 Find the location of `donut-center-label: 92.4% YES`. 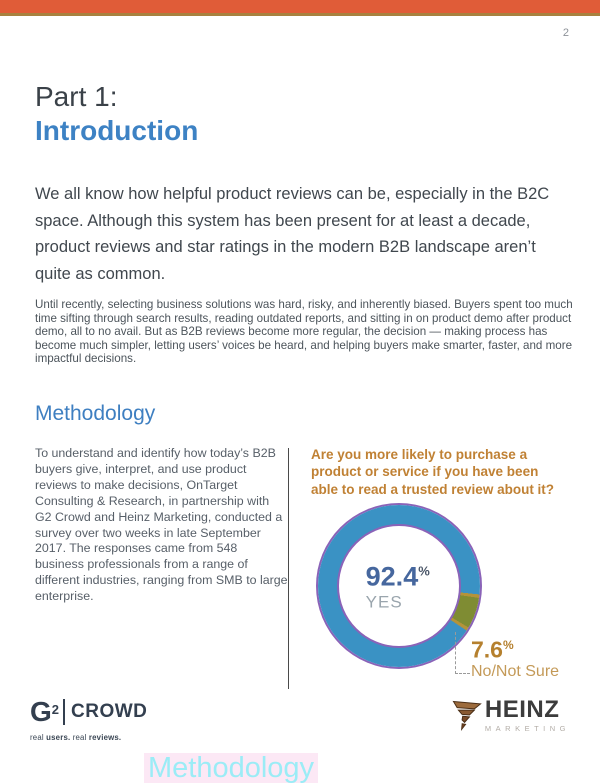

donut-center-label: 92.4% YES is located at coordinates (398, 585).